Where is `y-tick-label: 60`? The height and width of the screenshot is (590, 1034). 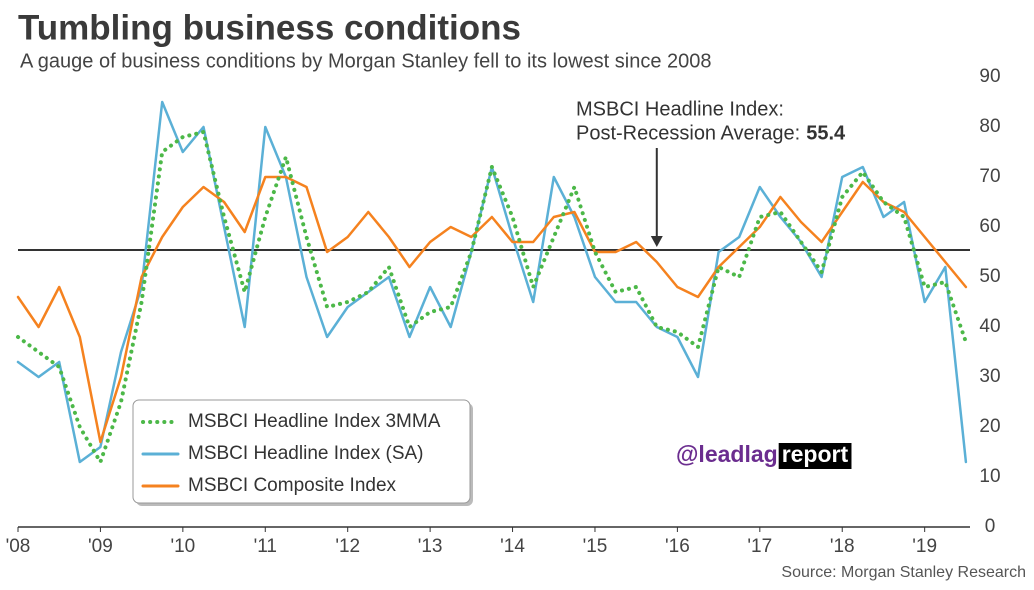
y-tick-label: 60 is located at coordinates (989, 226).